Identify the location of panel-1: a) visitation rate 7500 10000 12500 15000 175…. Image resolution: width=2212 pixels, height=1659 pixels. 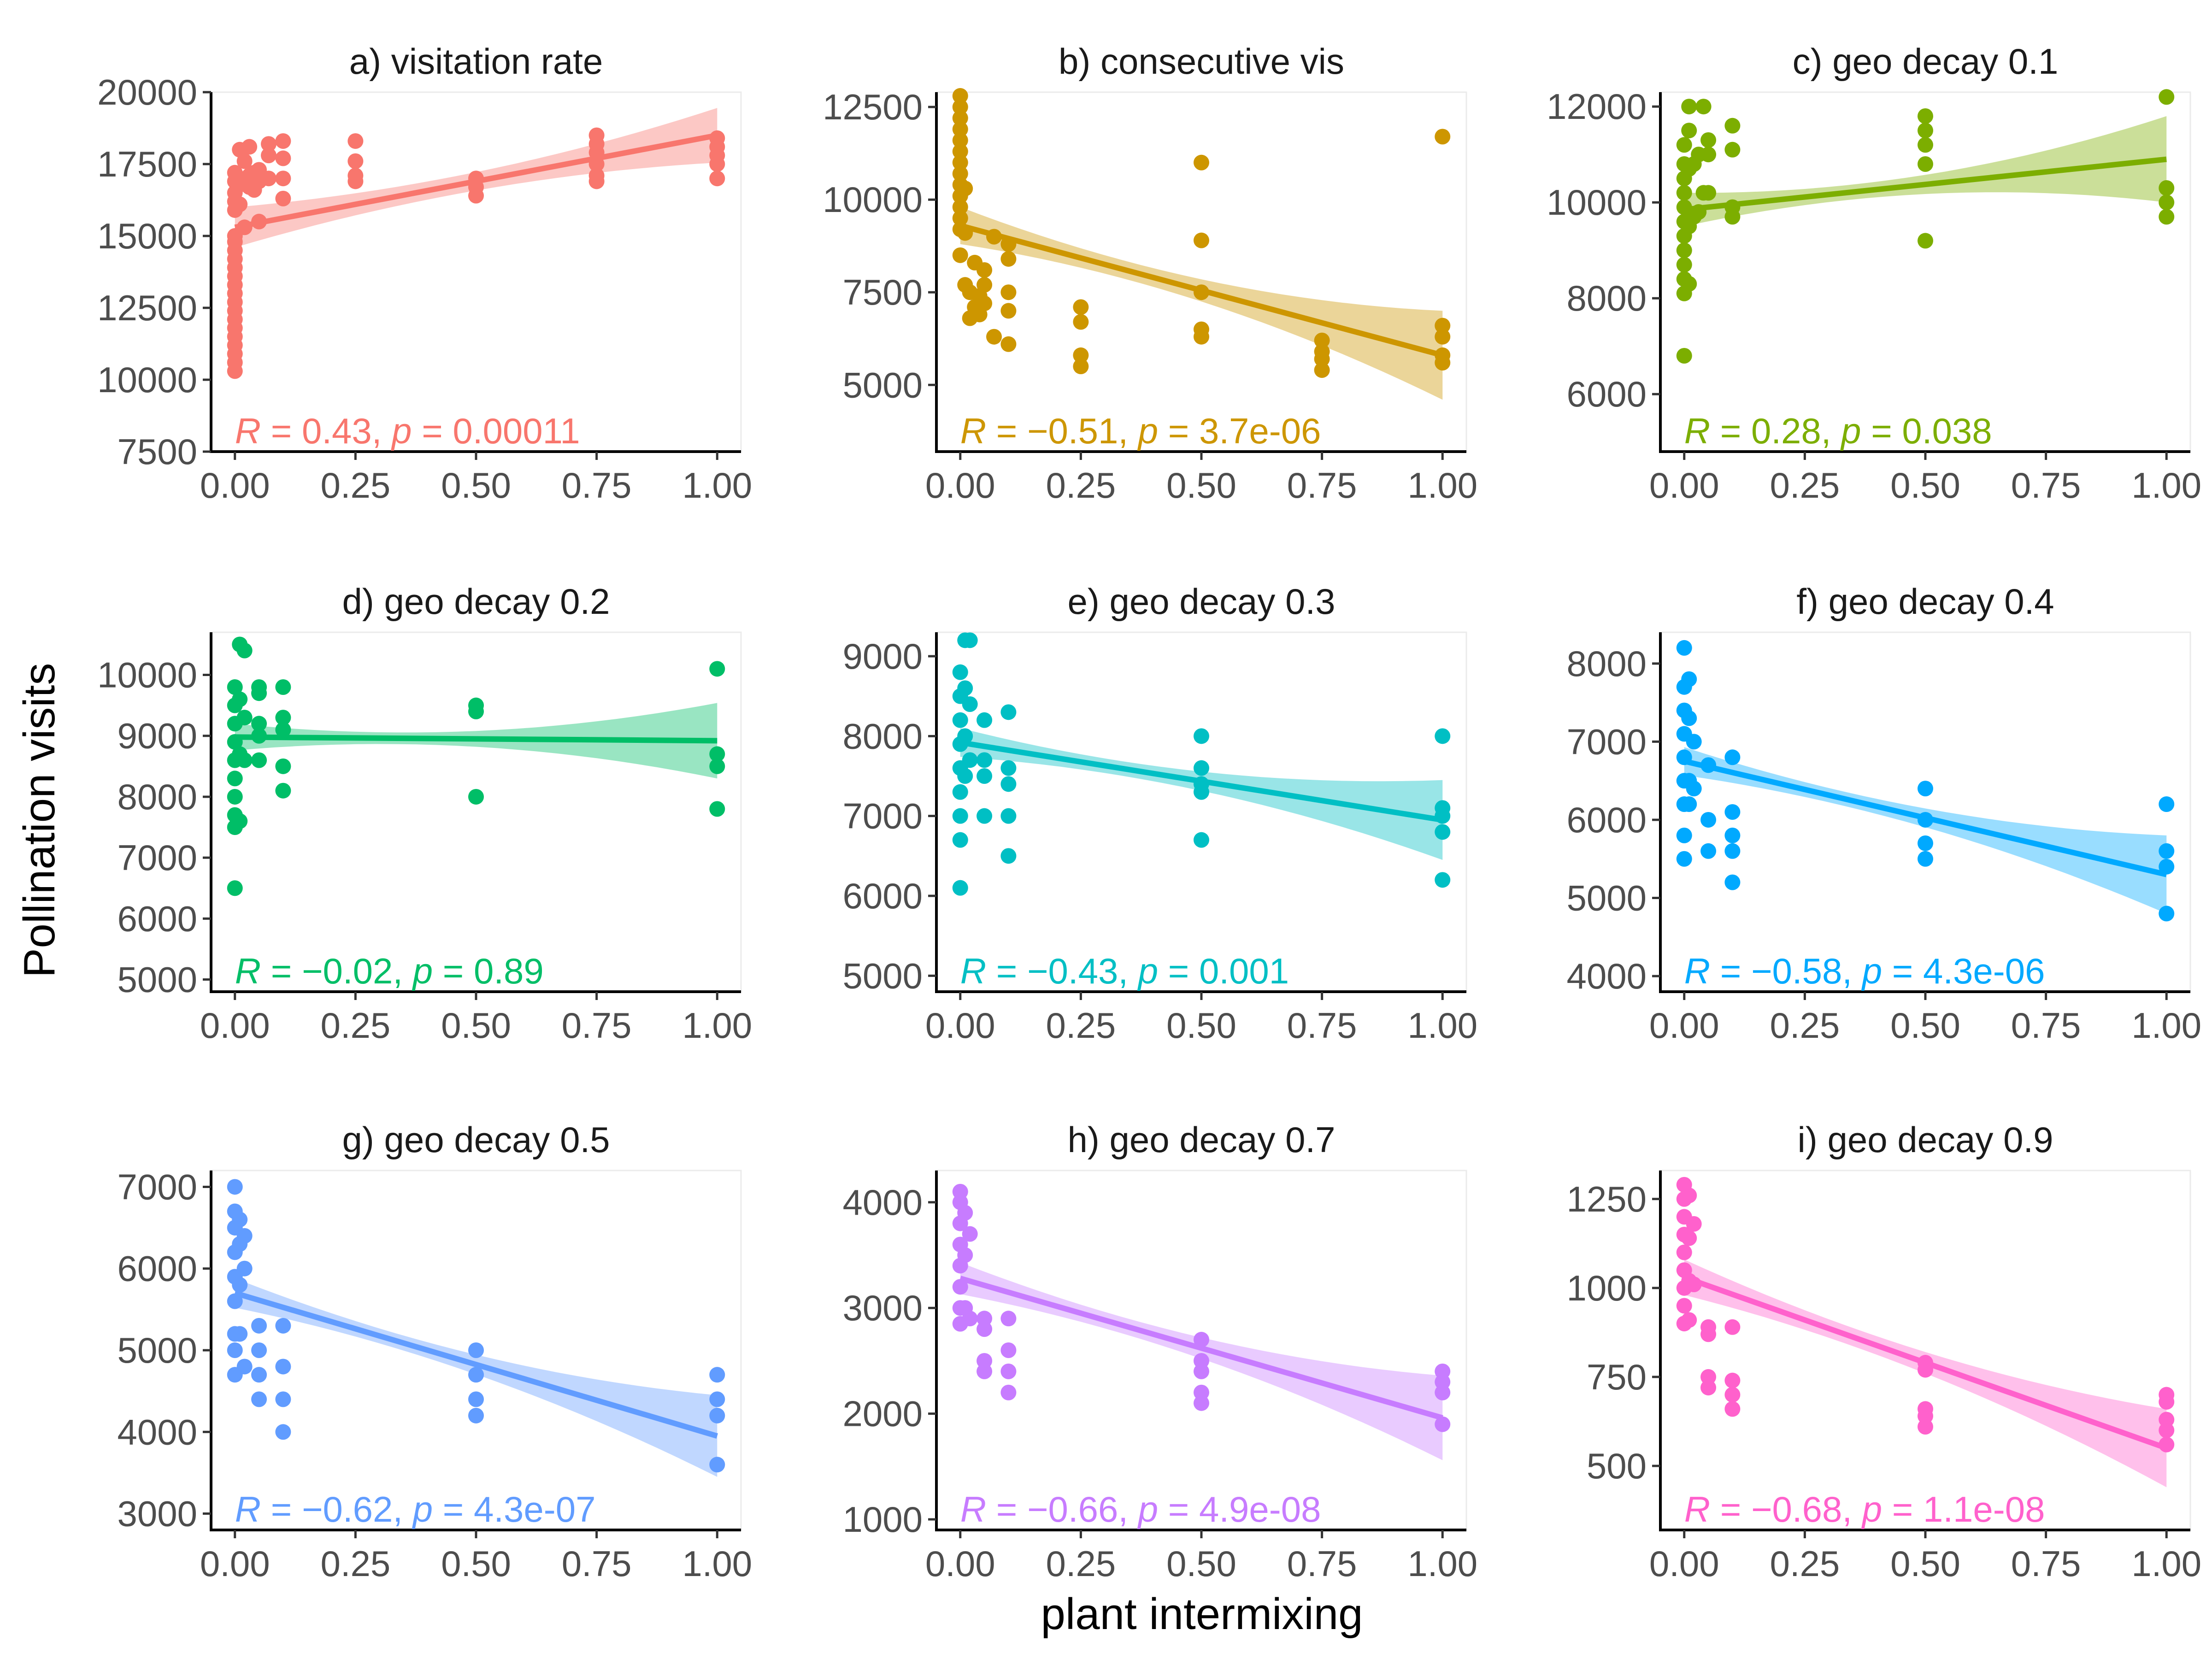
(424, 273).